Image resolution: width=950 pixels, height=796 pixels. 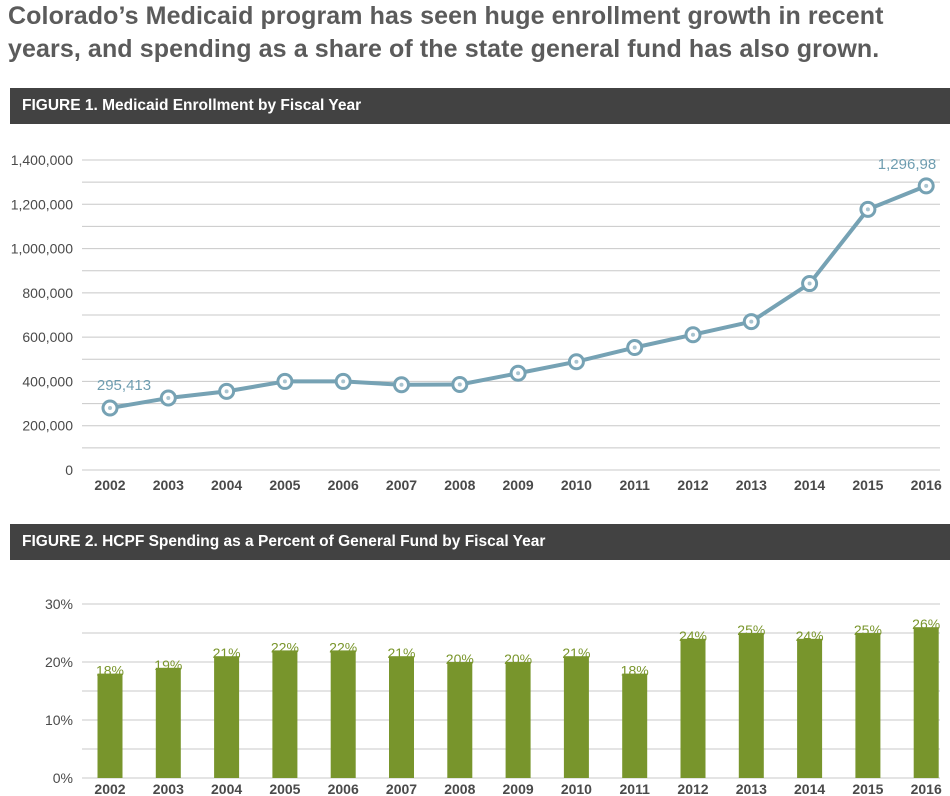 What do you see at coordinates (124, 385) in the screenshot?
I see `data-label: 295,413` at bounding box center [124, 385].